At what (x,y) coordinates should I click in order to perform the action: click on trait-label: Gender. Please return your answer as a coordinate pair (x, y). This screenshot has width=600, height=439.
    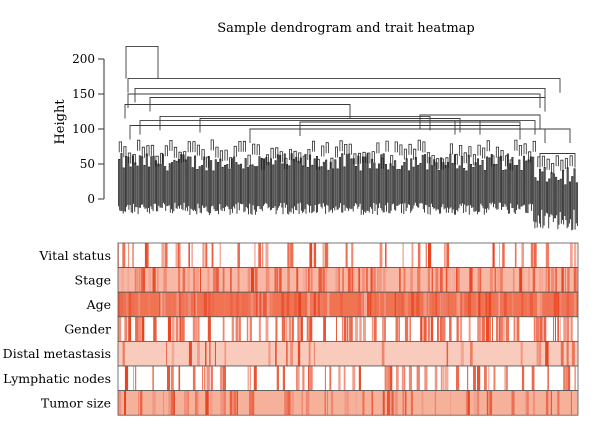
    Looking at the image, I should click on (87, 329).